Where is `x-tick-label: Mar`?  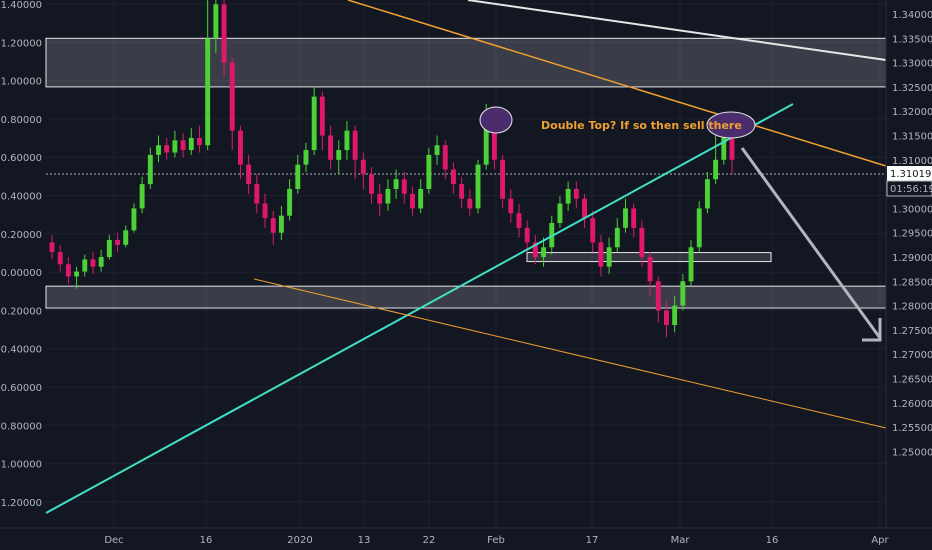
x-tick-label: Mar is located at coordinates (681, 540).